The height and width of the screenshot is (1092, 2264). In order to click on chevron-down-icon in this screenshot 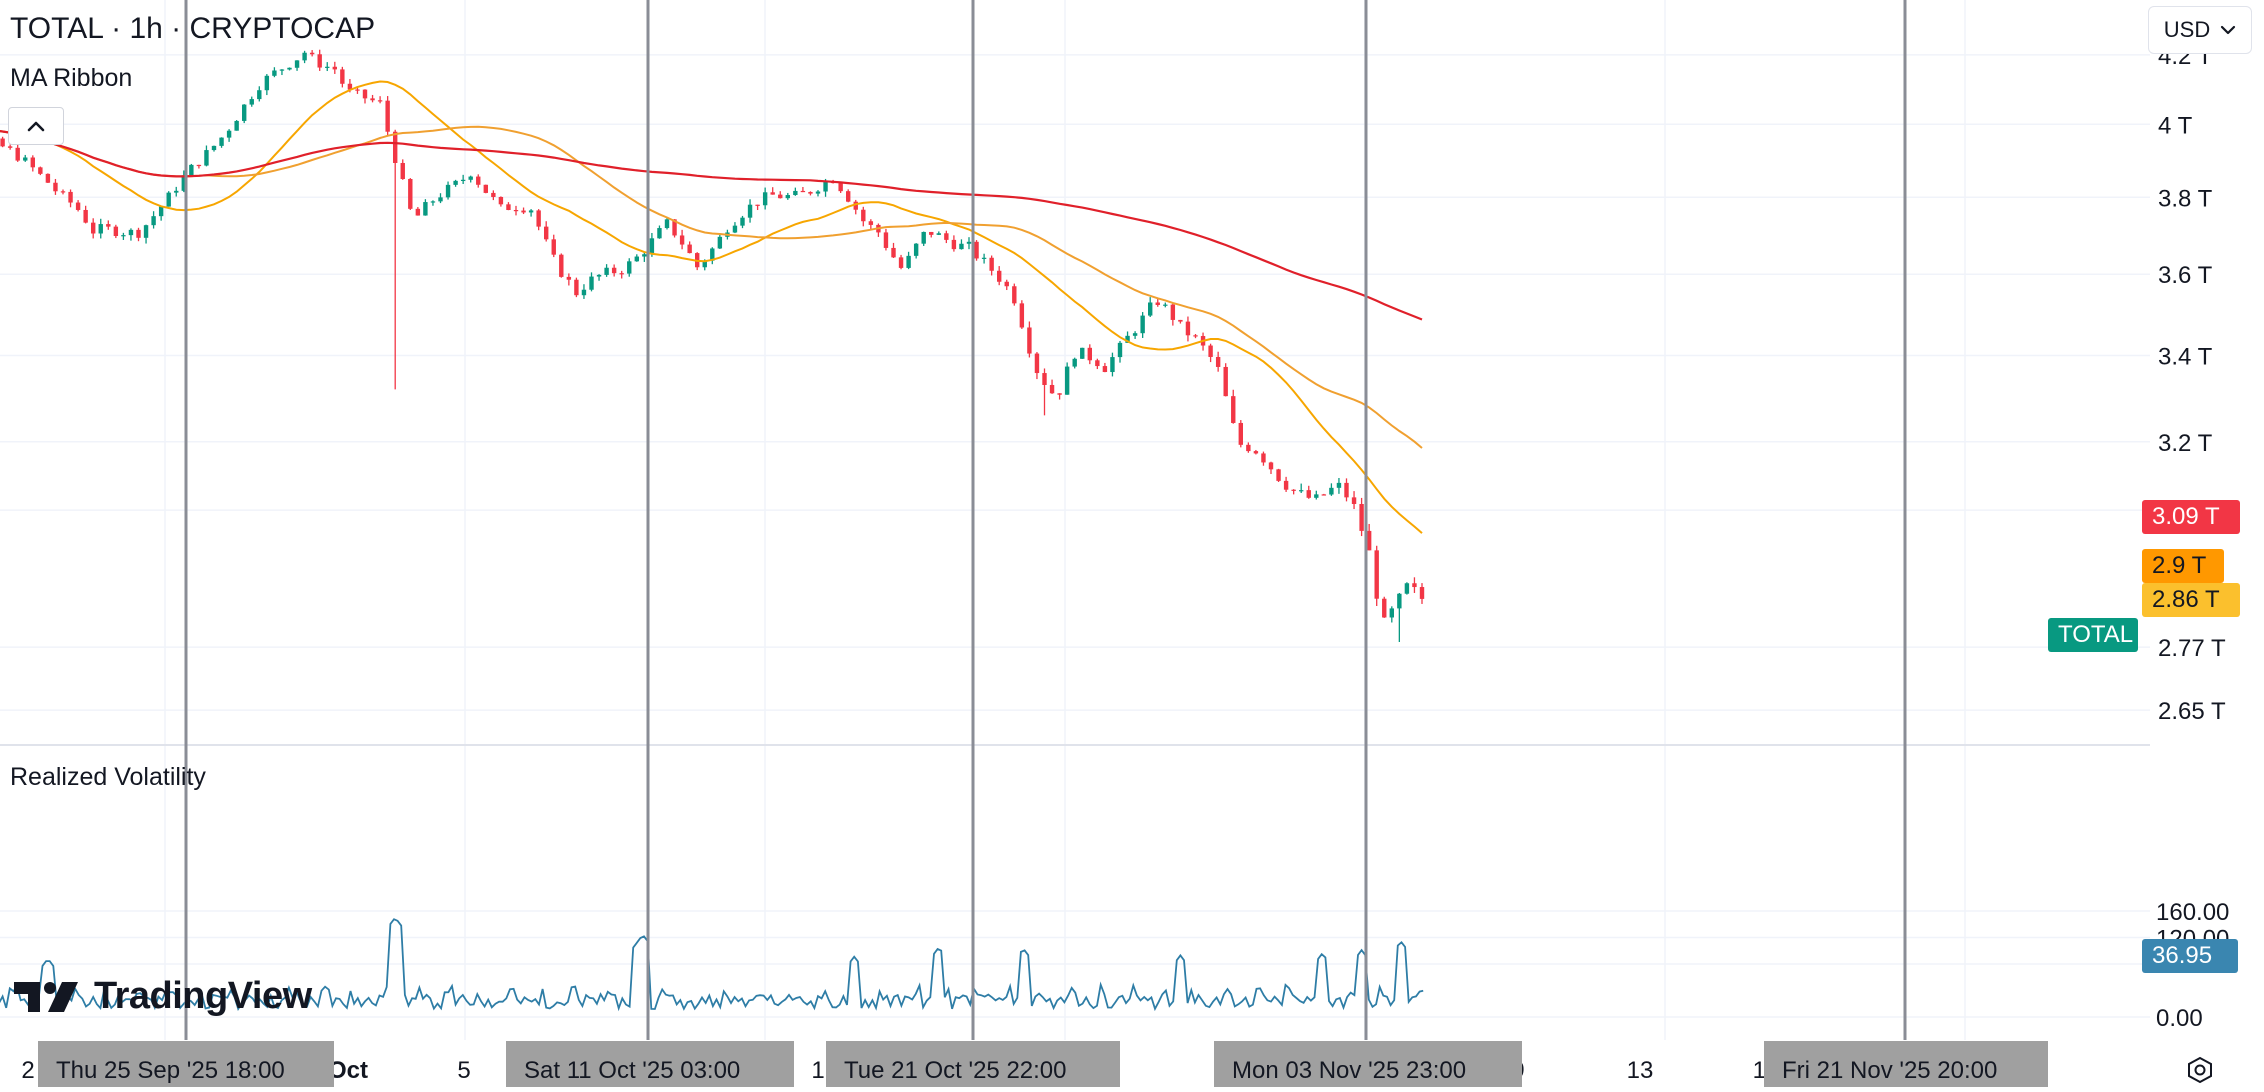, I will do `click(2228, 30)`.